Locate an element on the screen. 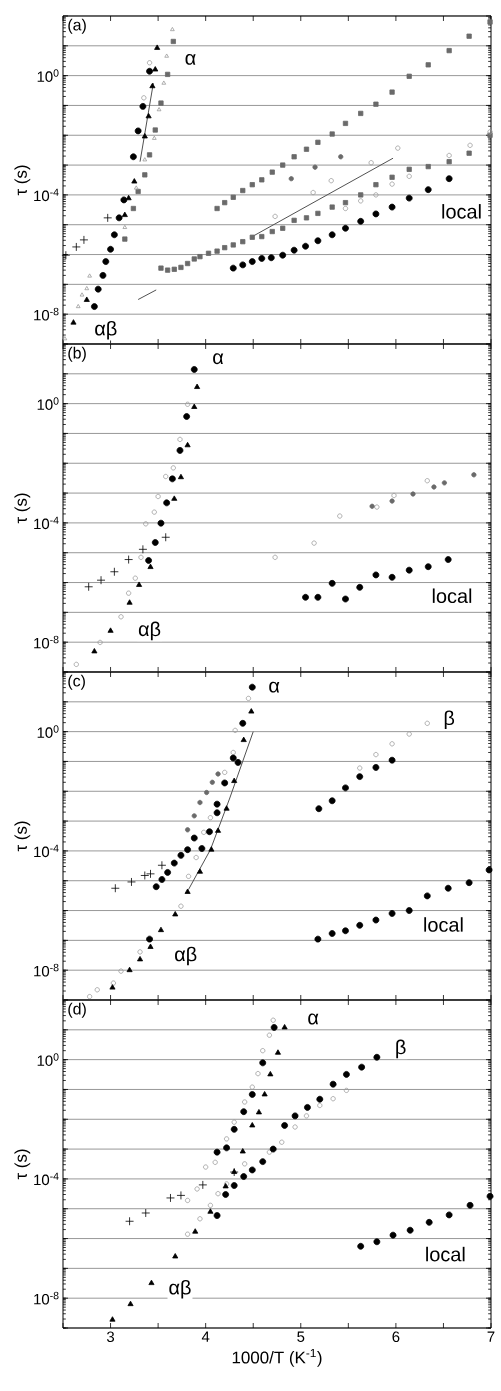  chart-title: (b) is located at coordinates (77, 354).